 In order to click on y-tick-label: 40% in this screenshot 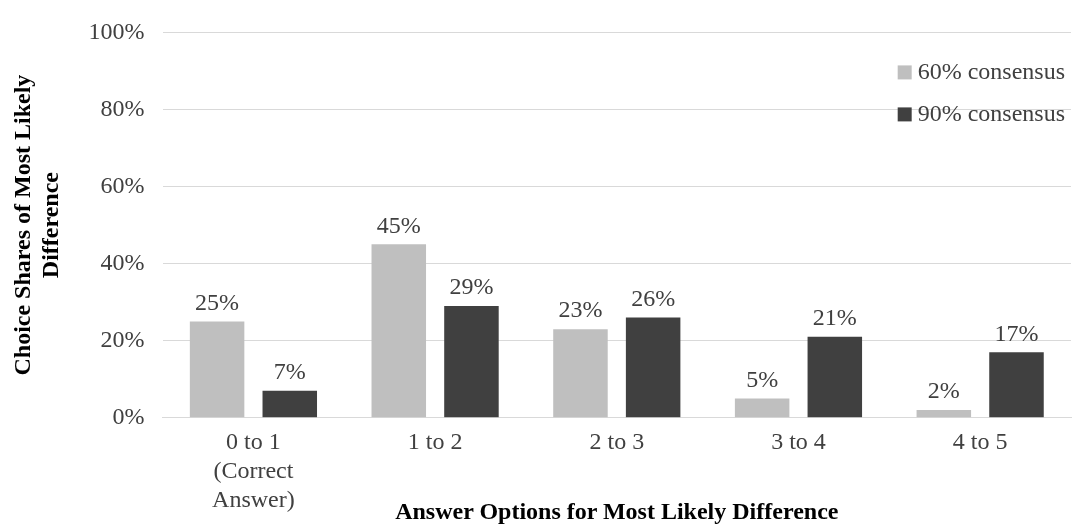, I will do `click(122, 261)`.